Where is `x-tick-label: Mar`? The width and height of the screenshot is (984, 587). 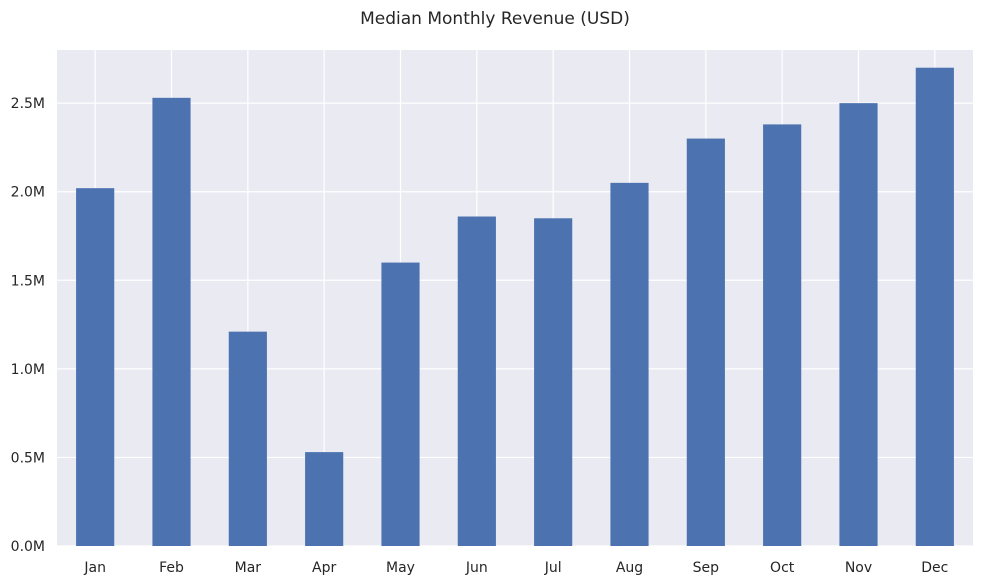
x-tick-label: Mar is located at coordinates (248, 568).